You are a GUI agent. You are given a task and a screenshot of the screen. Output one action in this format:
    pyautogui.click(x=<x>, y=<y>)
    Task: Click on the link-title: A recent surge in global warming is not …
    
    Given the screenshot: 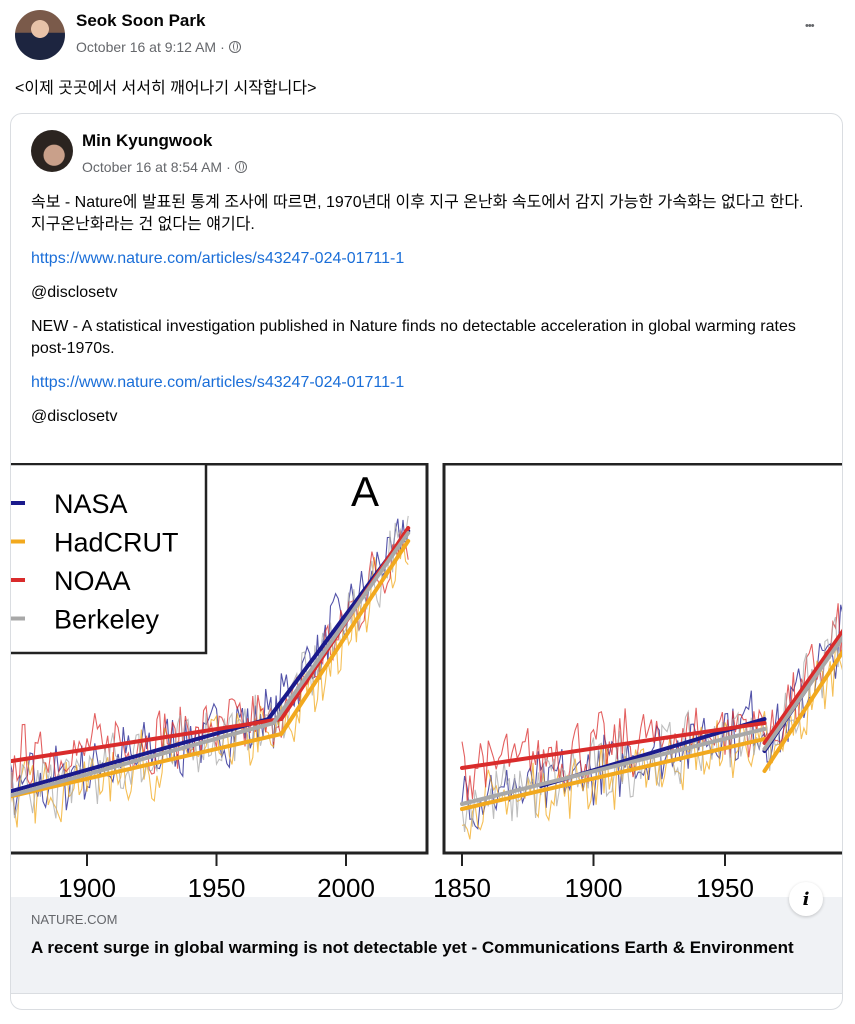 What is the action you would take?
    pyautogui.click(x=412, y=947)
    